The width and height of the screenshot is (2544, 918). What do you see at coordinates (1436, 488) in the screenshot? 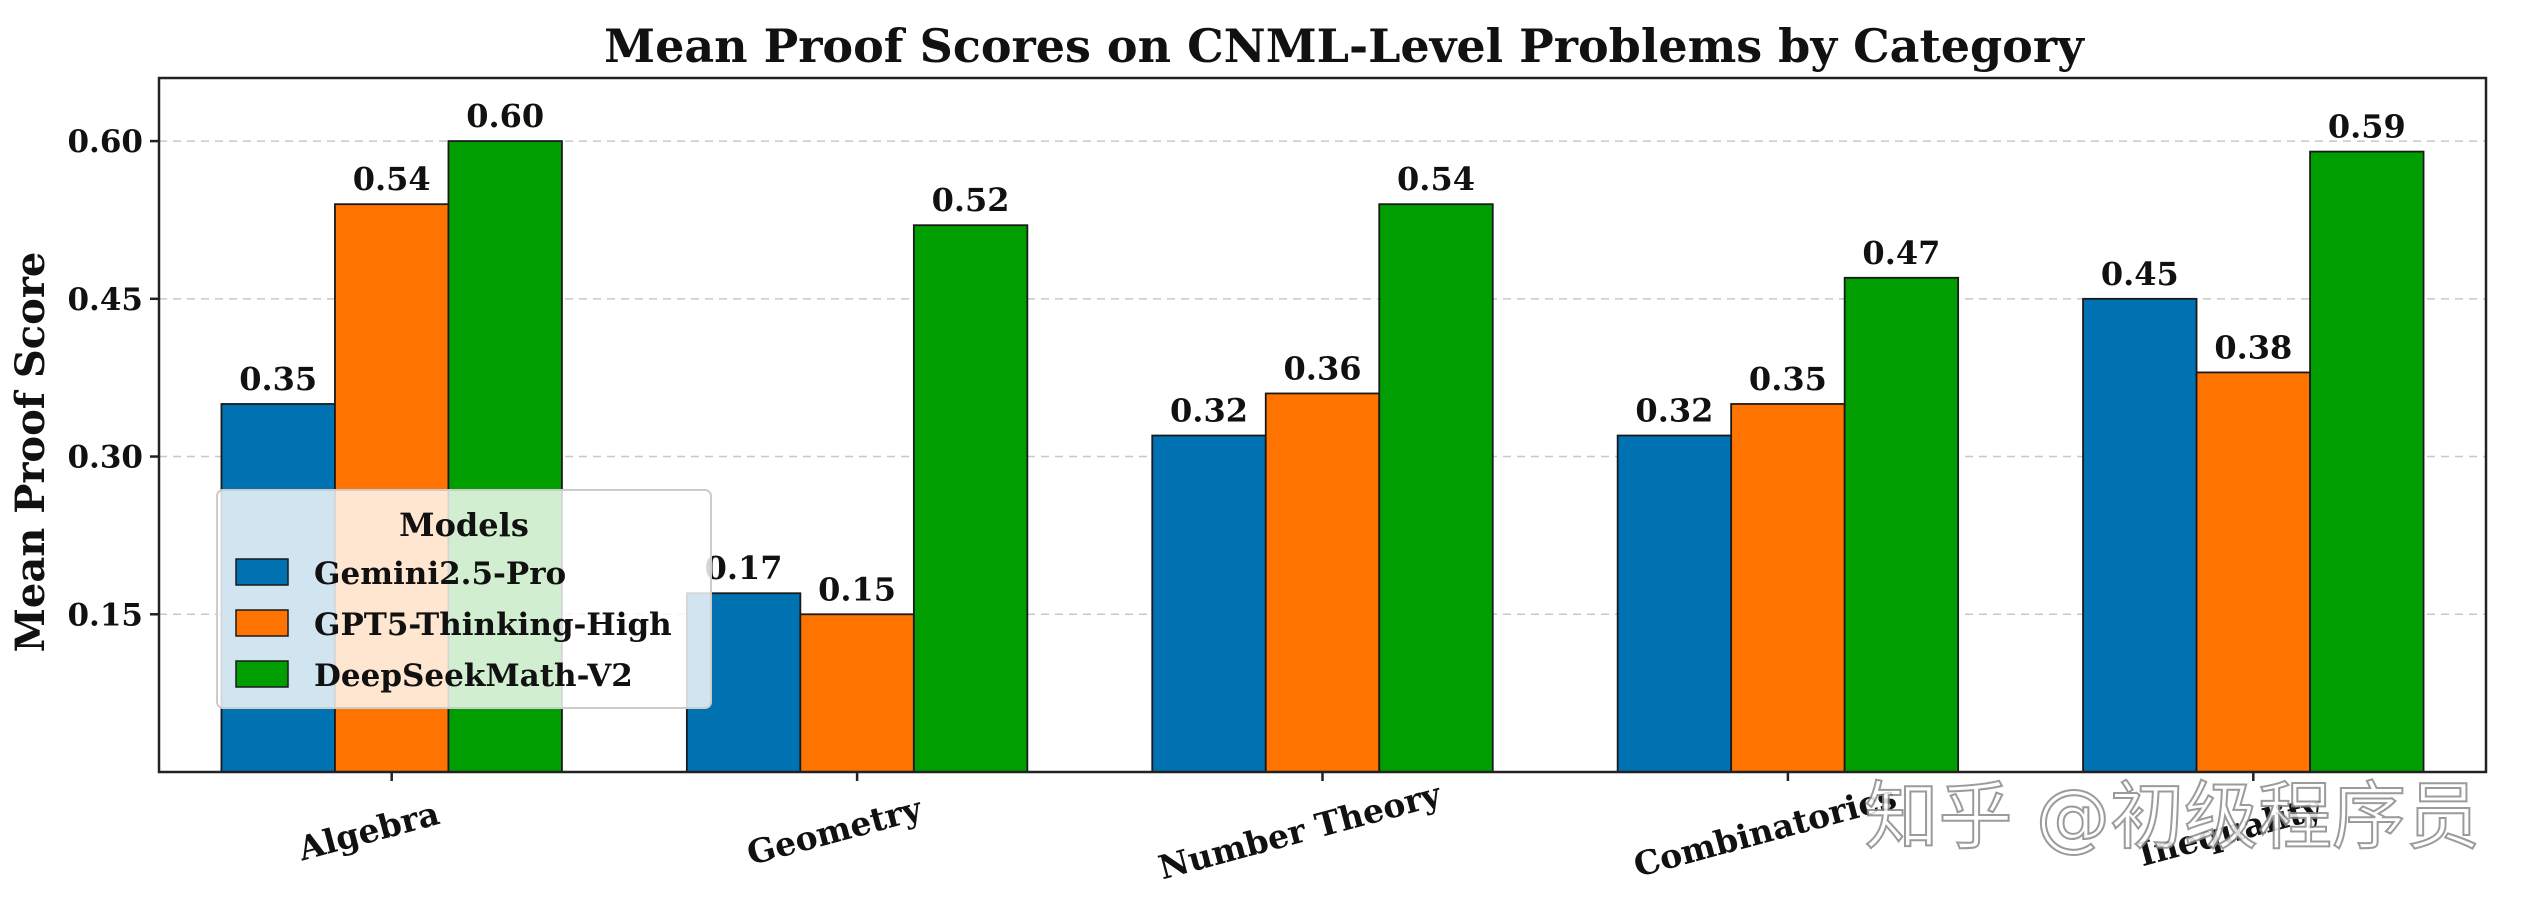
I see `bar-deepseekmath-v2-number-theory` at bounding box center [1436, 488].